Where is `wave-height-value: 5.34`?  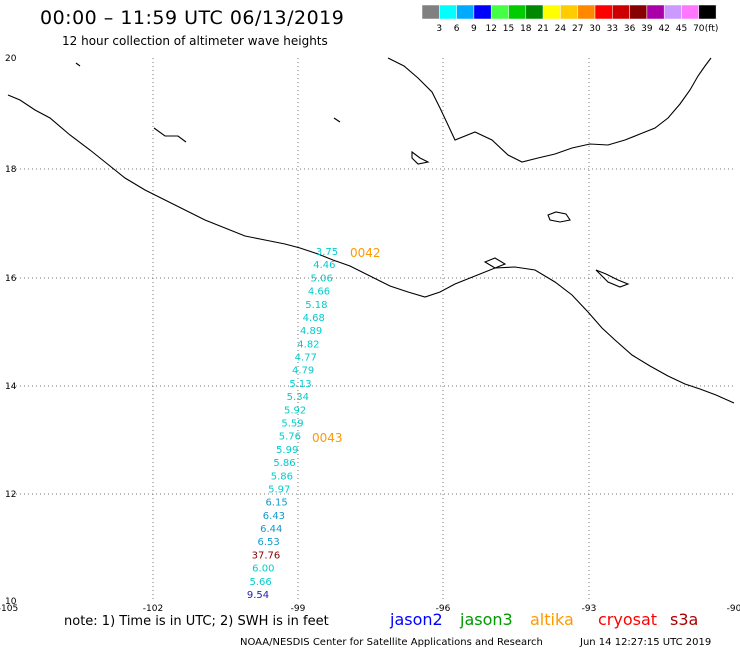
wave-height-value: 5.34 is located at coordinates (298, 397).